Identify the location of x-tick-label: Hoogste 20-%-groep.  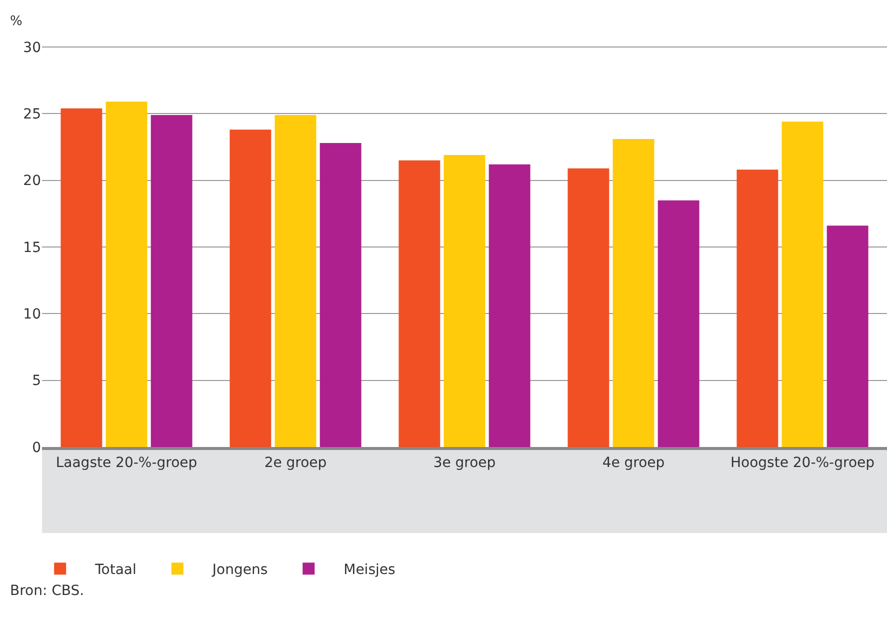
(802, 462).